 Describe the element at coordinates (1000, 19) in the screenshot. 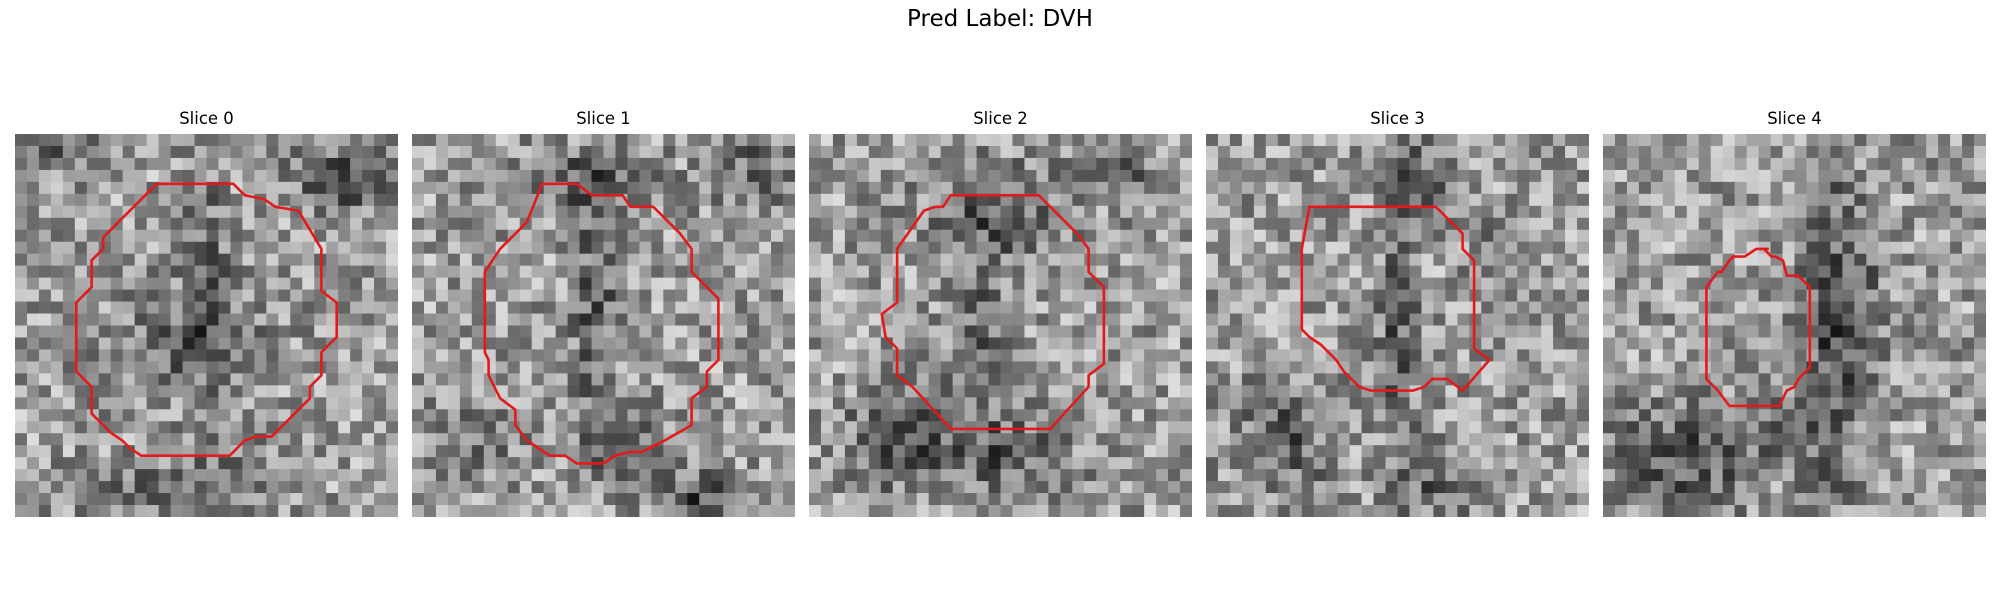

I see `figure-title: Pred Label: DVH` at that location.